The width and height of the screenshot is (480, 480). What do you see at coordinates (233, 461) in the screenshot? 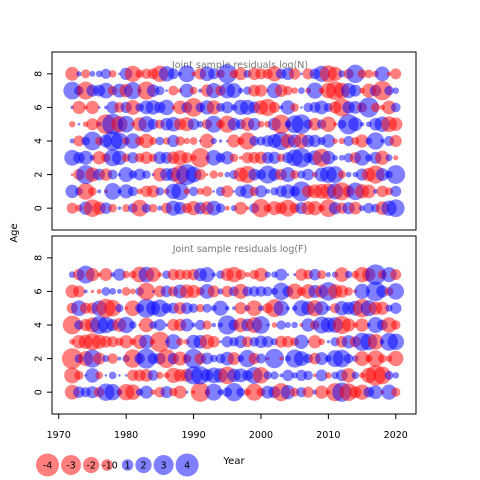
I see `x-axis-label: Year` at bounding box center [233, 461].